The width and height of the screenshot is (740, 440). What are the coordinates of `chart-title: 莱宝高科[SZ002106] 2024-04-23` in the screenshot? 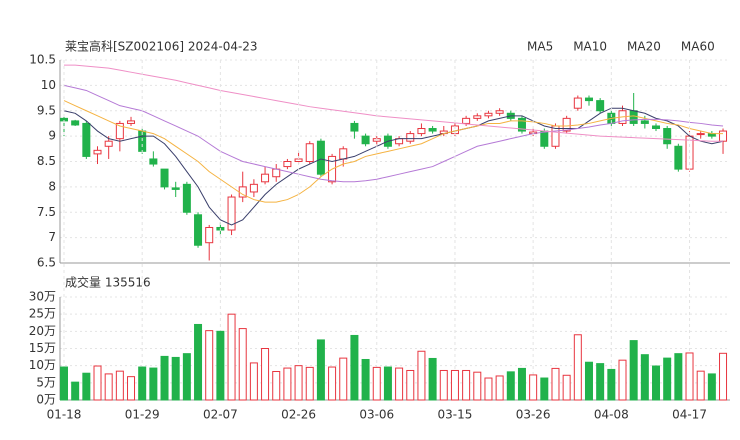 It's located at (161, 46).